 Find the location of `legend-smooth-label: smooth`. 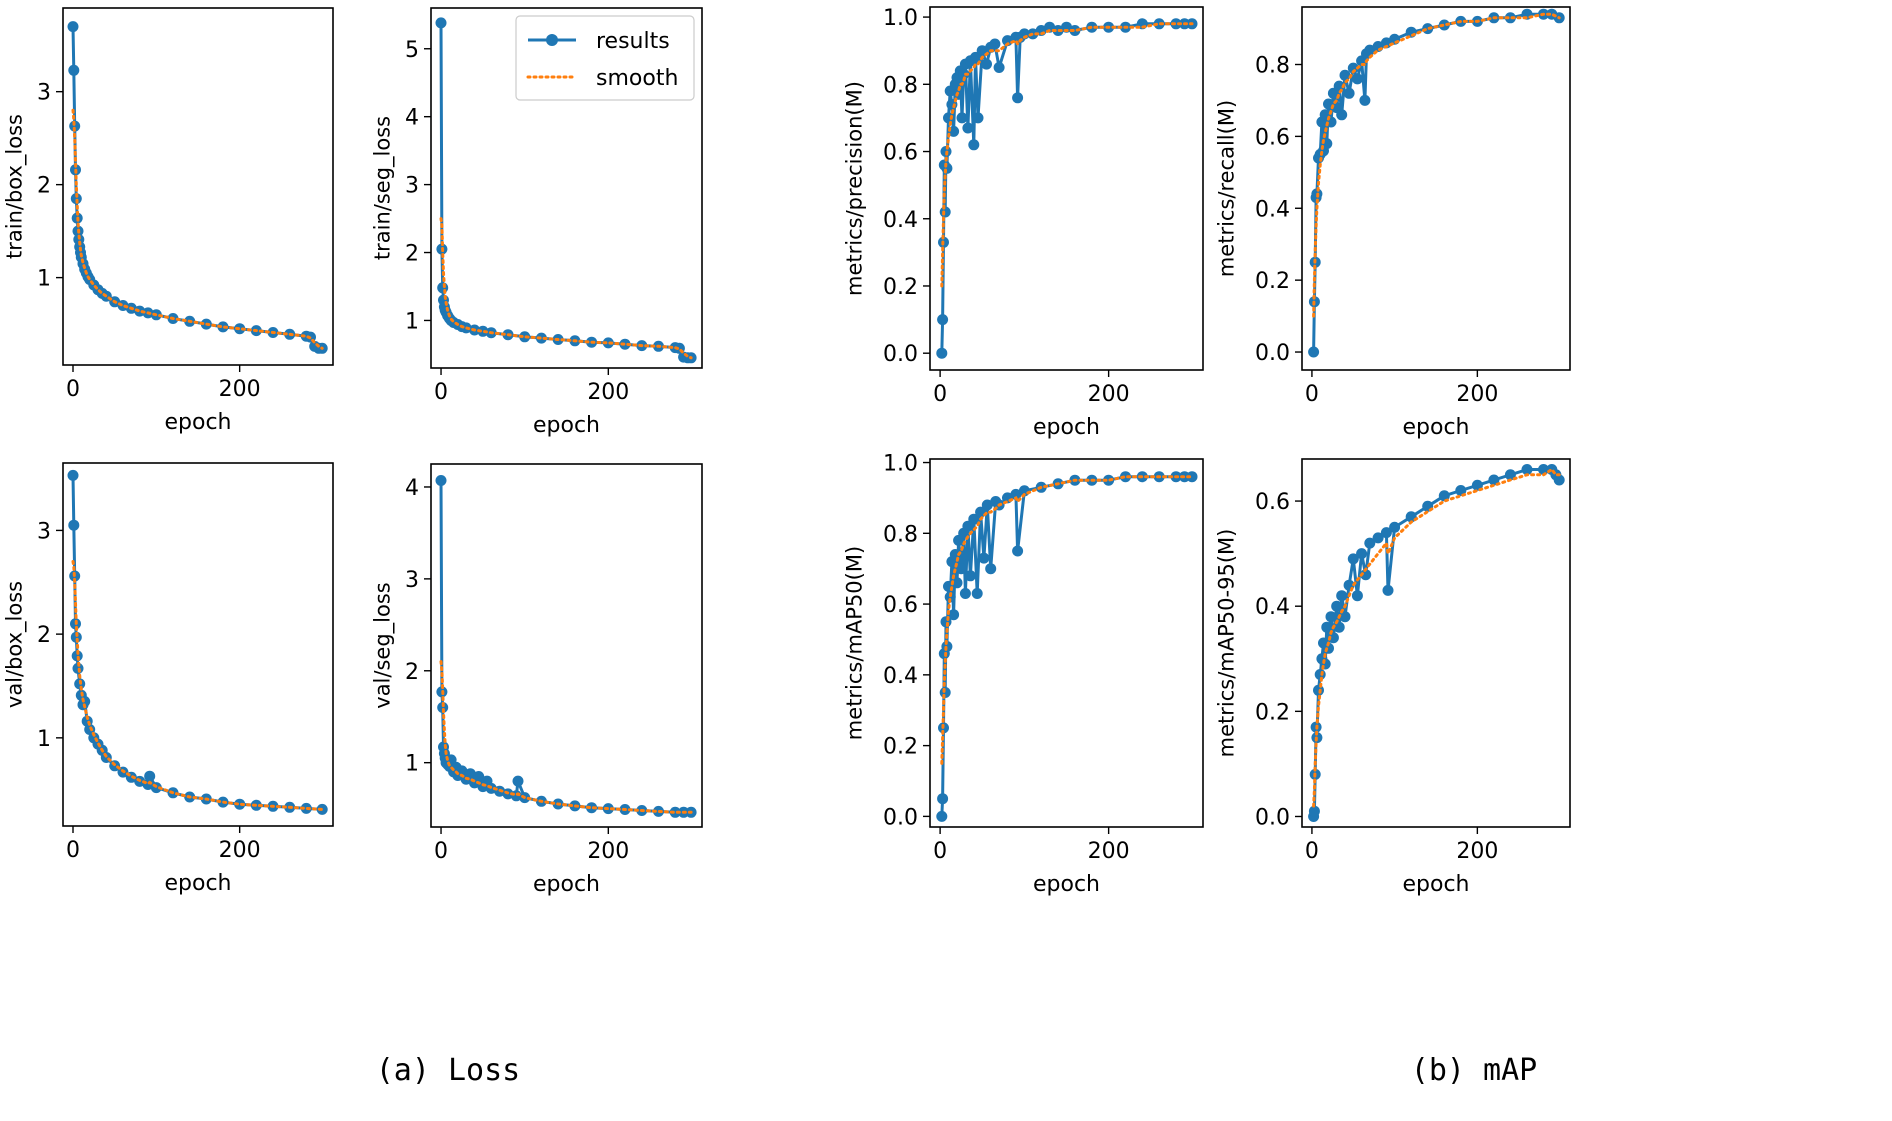

legend-smooth-label: smooth is located at coordinates (637, 78).